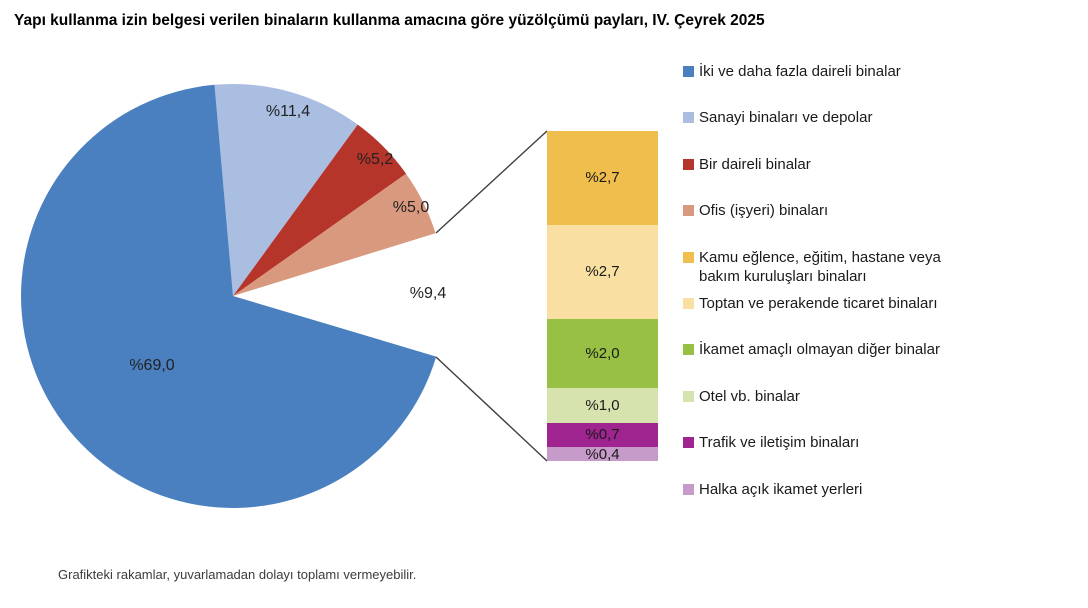 The image size is (1088, 608). What do you see at coordinates (833, 317) in the screenshot?
I see `legend-item-trade-buildings: Toptan ve perakende ticaret binaları` at bounding box center [833, 317].